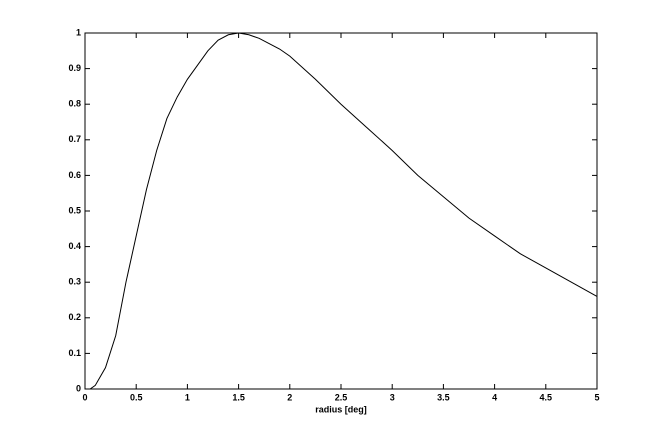 The image size is (658, 437). I want to click on x-tick-label: 0.5, so click(136, 397).